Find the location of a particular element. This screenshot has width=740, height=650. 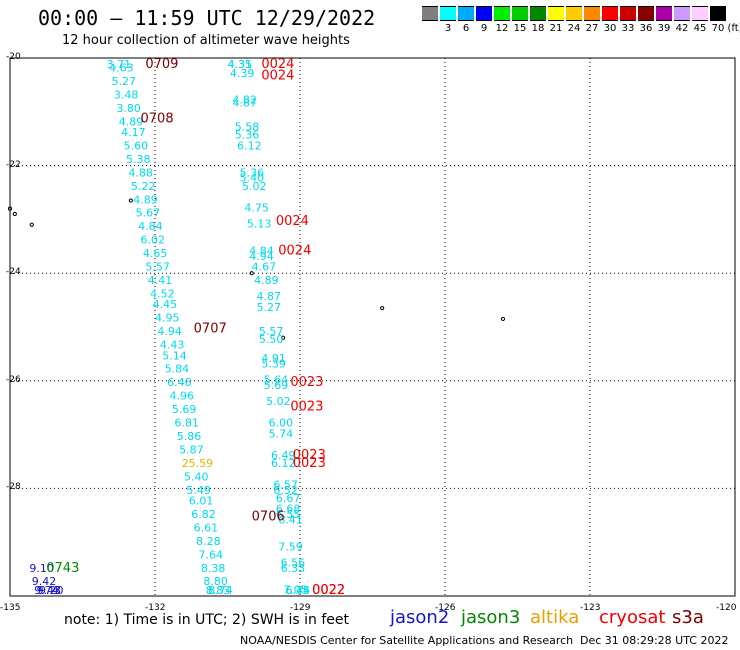

wave-height-value: 4.67 is located at coordinates (264, 267).